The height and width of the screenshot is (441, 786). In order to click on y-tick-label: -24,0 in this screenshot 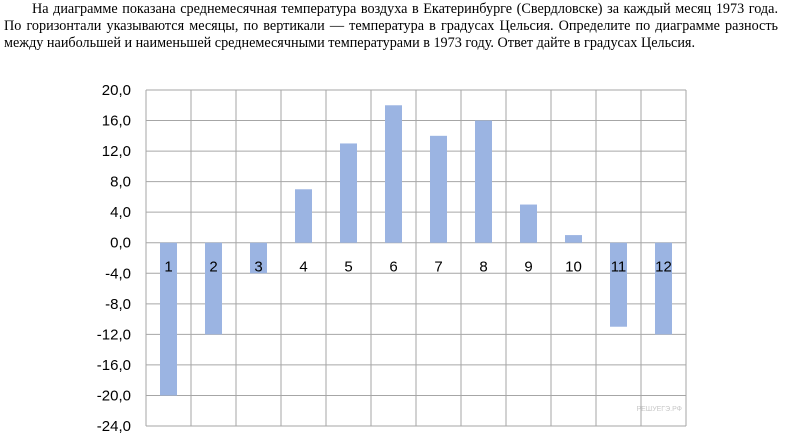, I will do `click(114, 426)`.